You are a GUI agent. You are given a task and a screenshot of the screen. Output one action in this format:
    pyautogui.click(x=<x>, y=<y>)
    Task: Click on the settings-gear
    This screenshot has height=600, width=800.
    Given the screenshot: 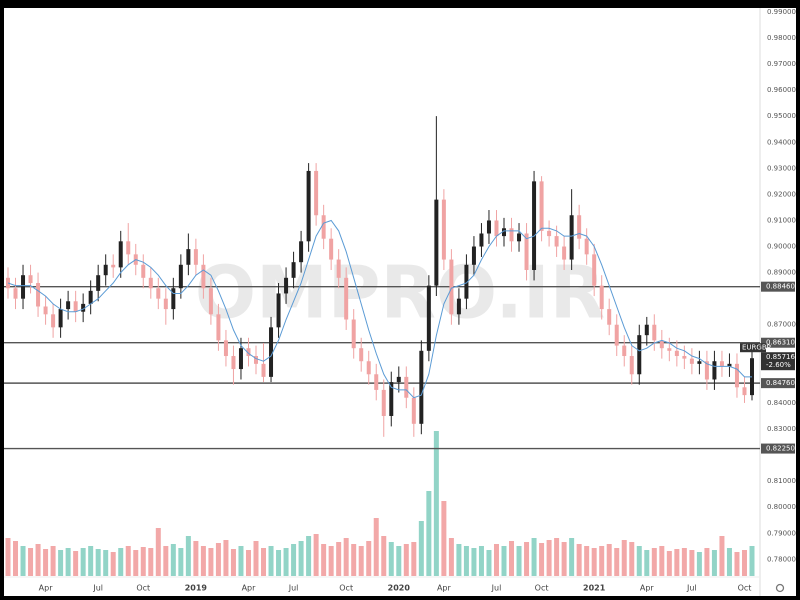 What is the action you would take?
    pyautogui.click(x=780, y=588)
    